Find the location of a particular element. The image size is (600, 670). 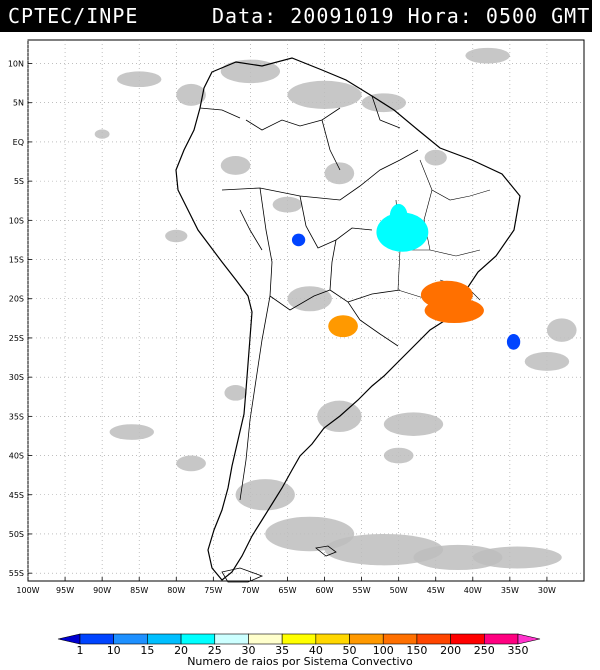

lon-tick-label: 40W is located at coordinates (473, 590).